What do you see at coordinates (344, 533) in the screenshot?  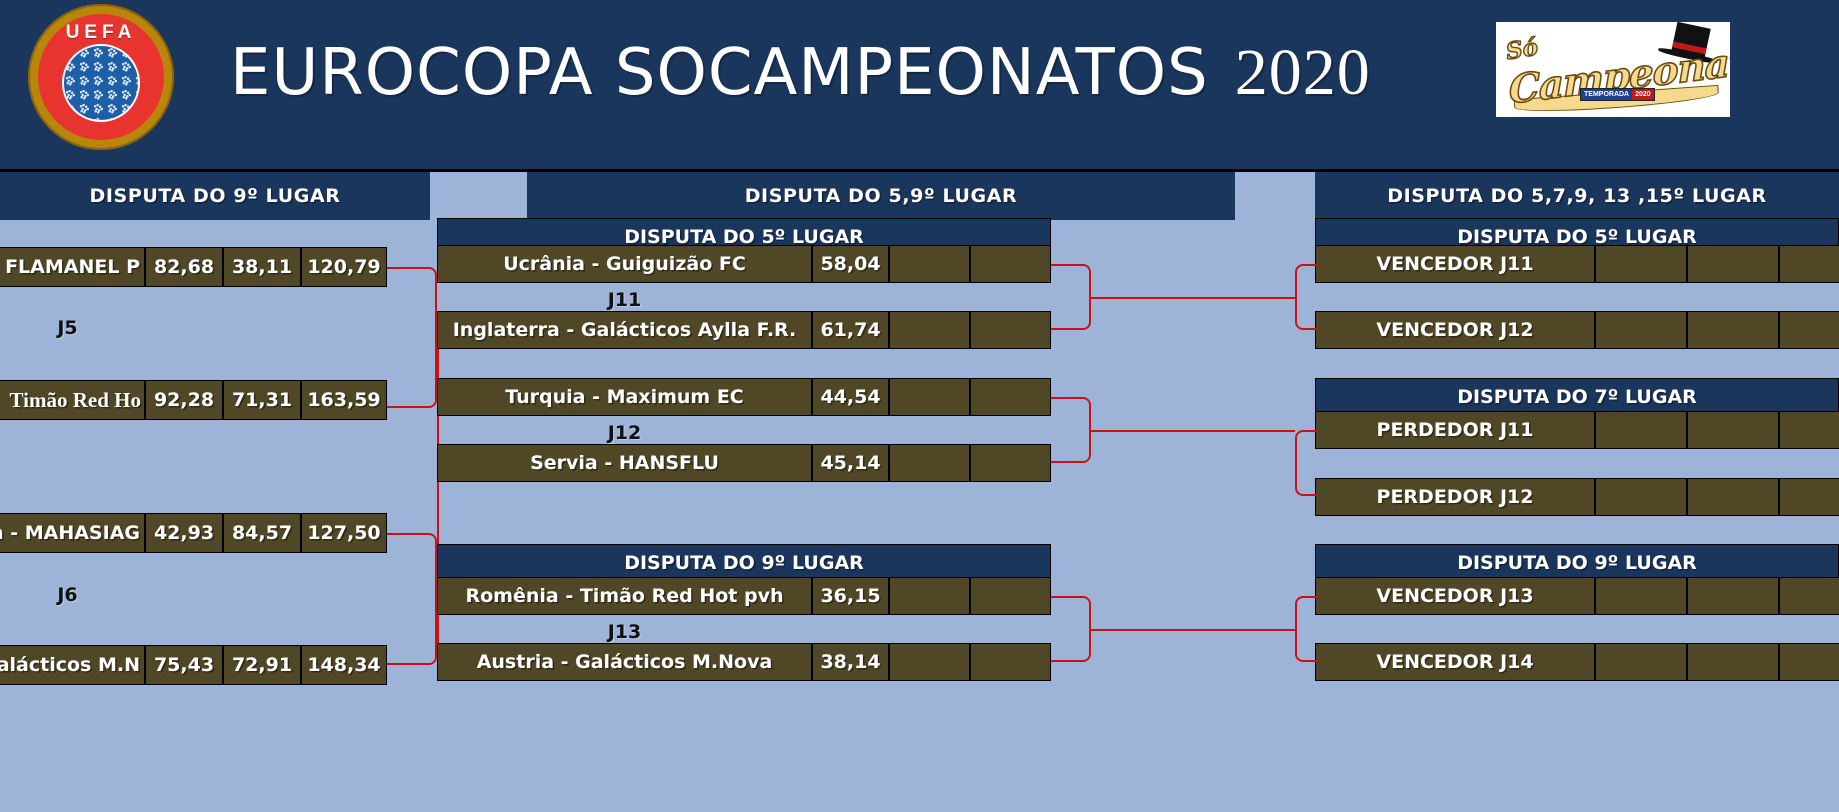 I see `left-match-total: 127,50` at bounding box center [344, 533].